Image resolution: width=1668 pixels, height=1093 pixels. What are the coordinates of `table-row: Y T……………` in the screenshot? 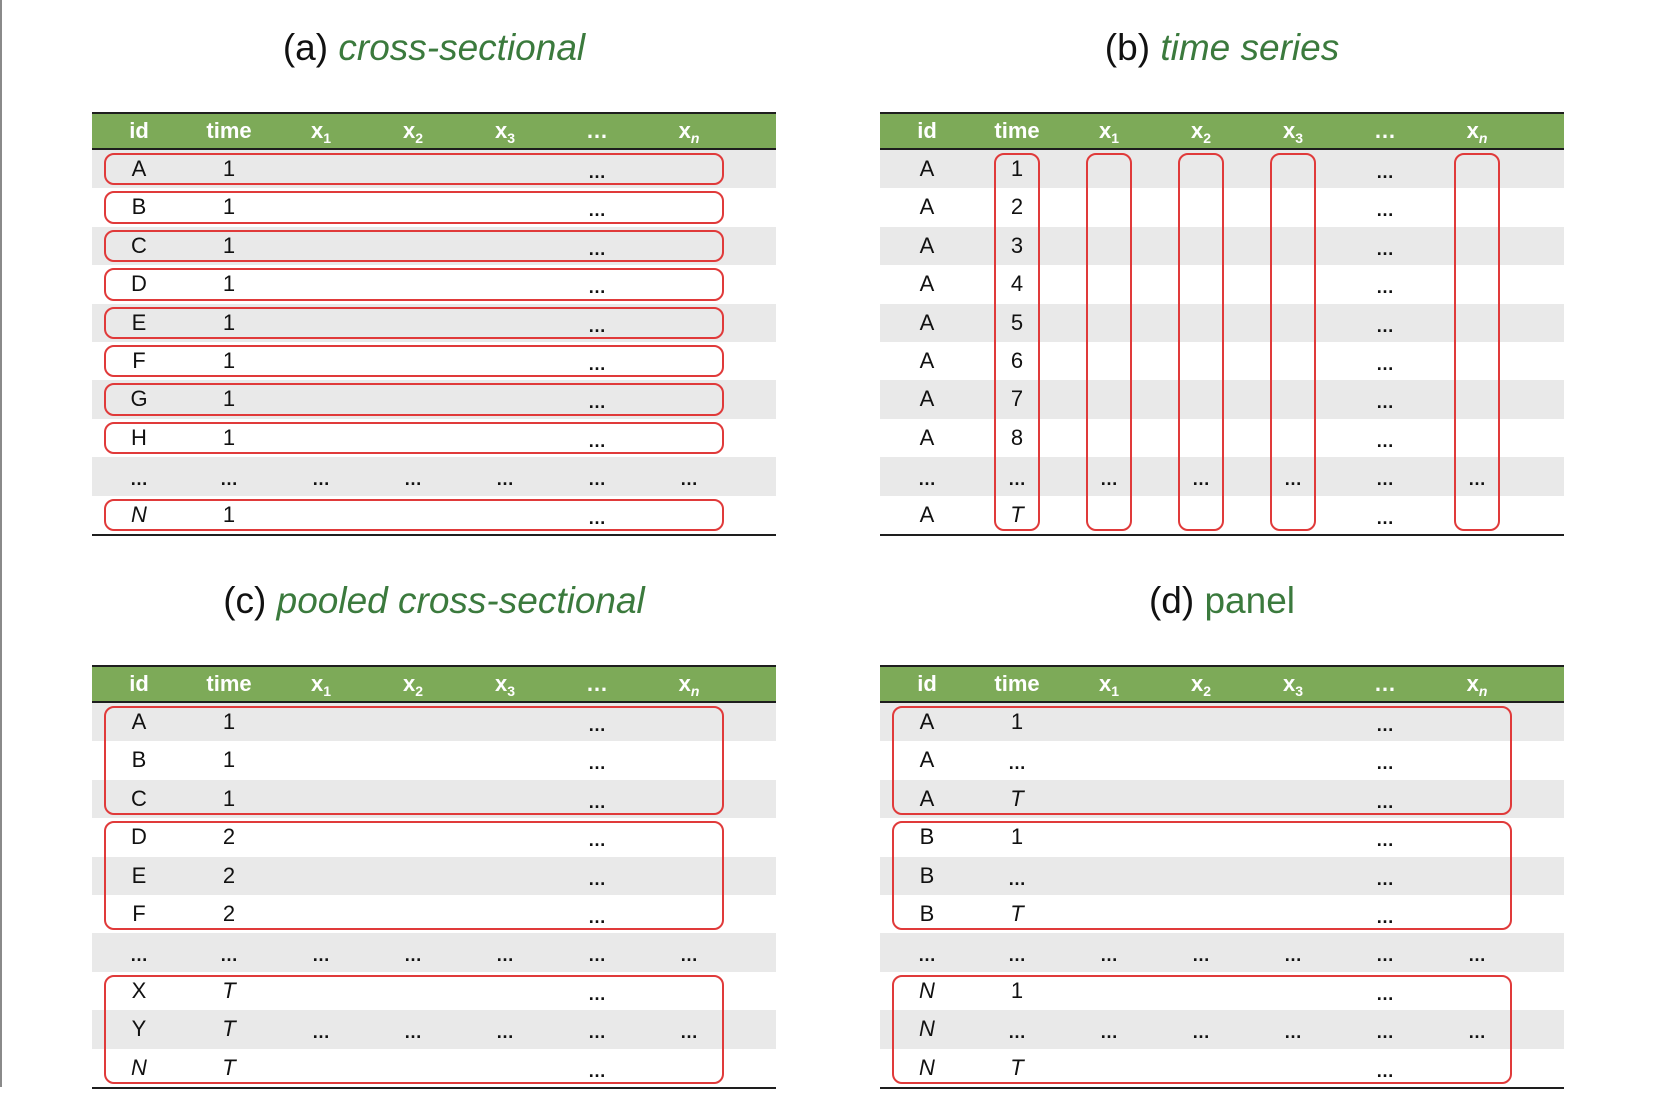 It's located at (434, 1029).